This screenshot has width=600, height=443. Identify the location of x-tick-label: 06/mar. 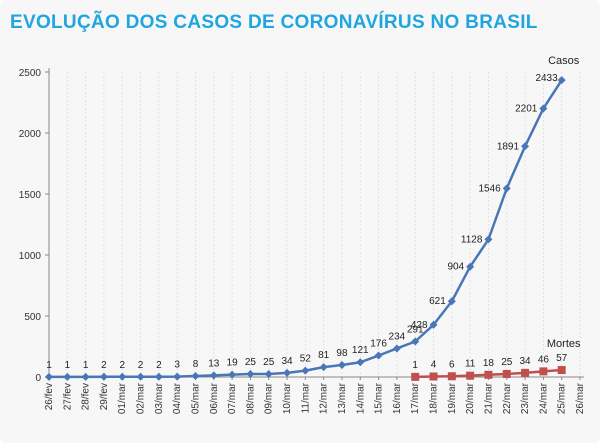
(214, 398).